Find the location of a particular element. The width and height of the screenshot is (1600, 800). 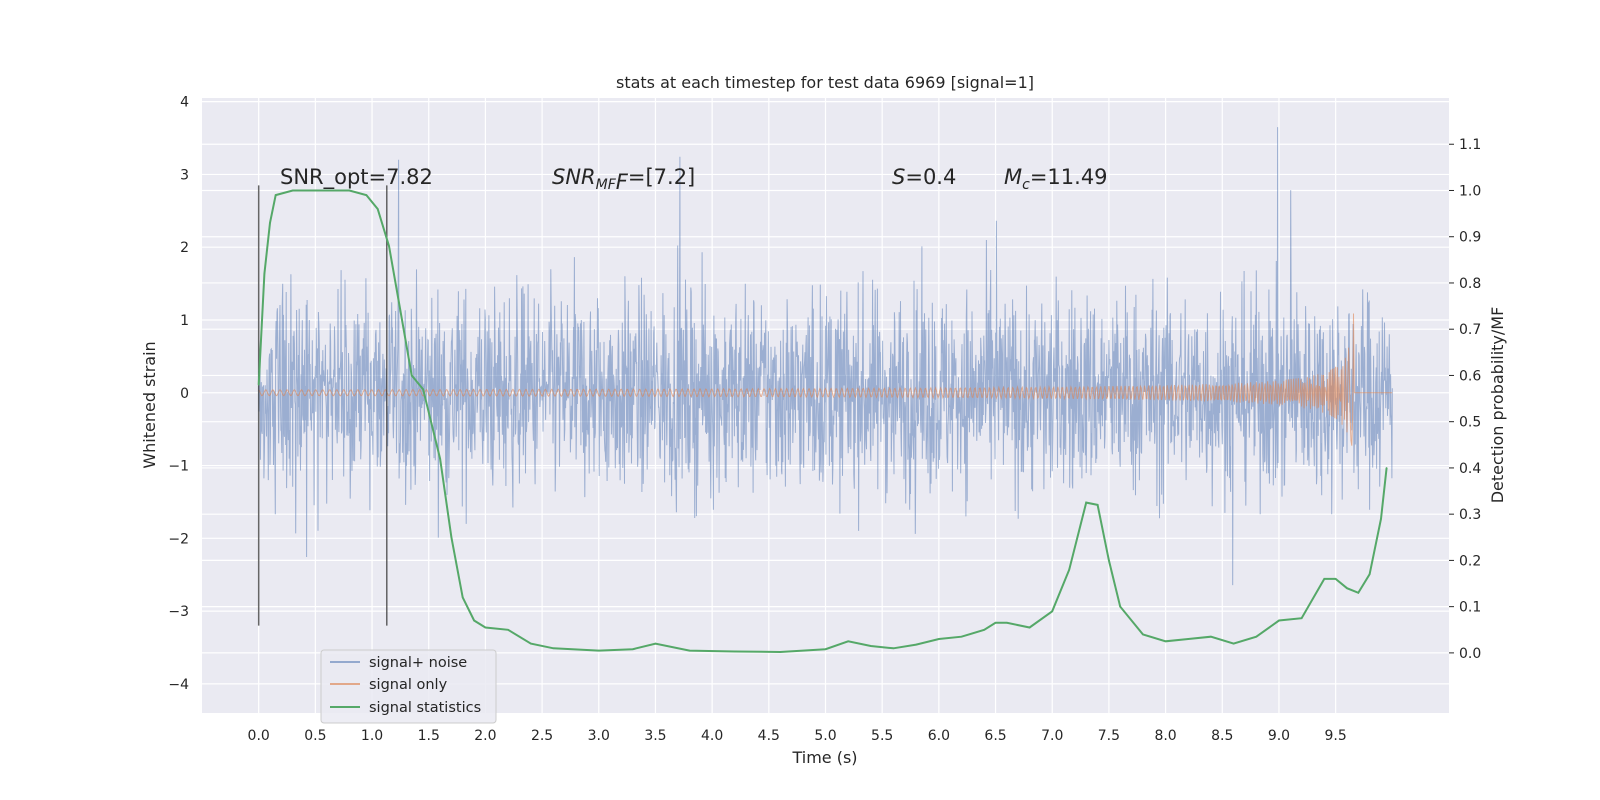

x-tick-label: 6.5 is located at coordinates (995, 736).